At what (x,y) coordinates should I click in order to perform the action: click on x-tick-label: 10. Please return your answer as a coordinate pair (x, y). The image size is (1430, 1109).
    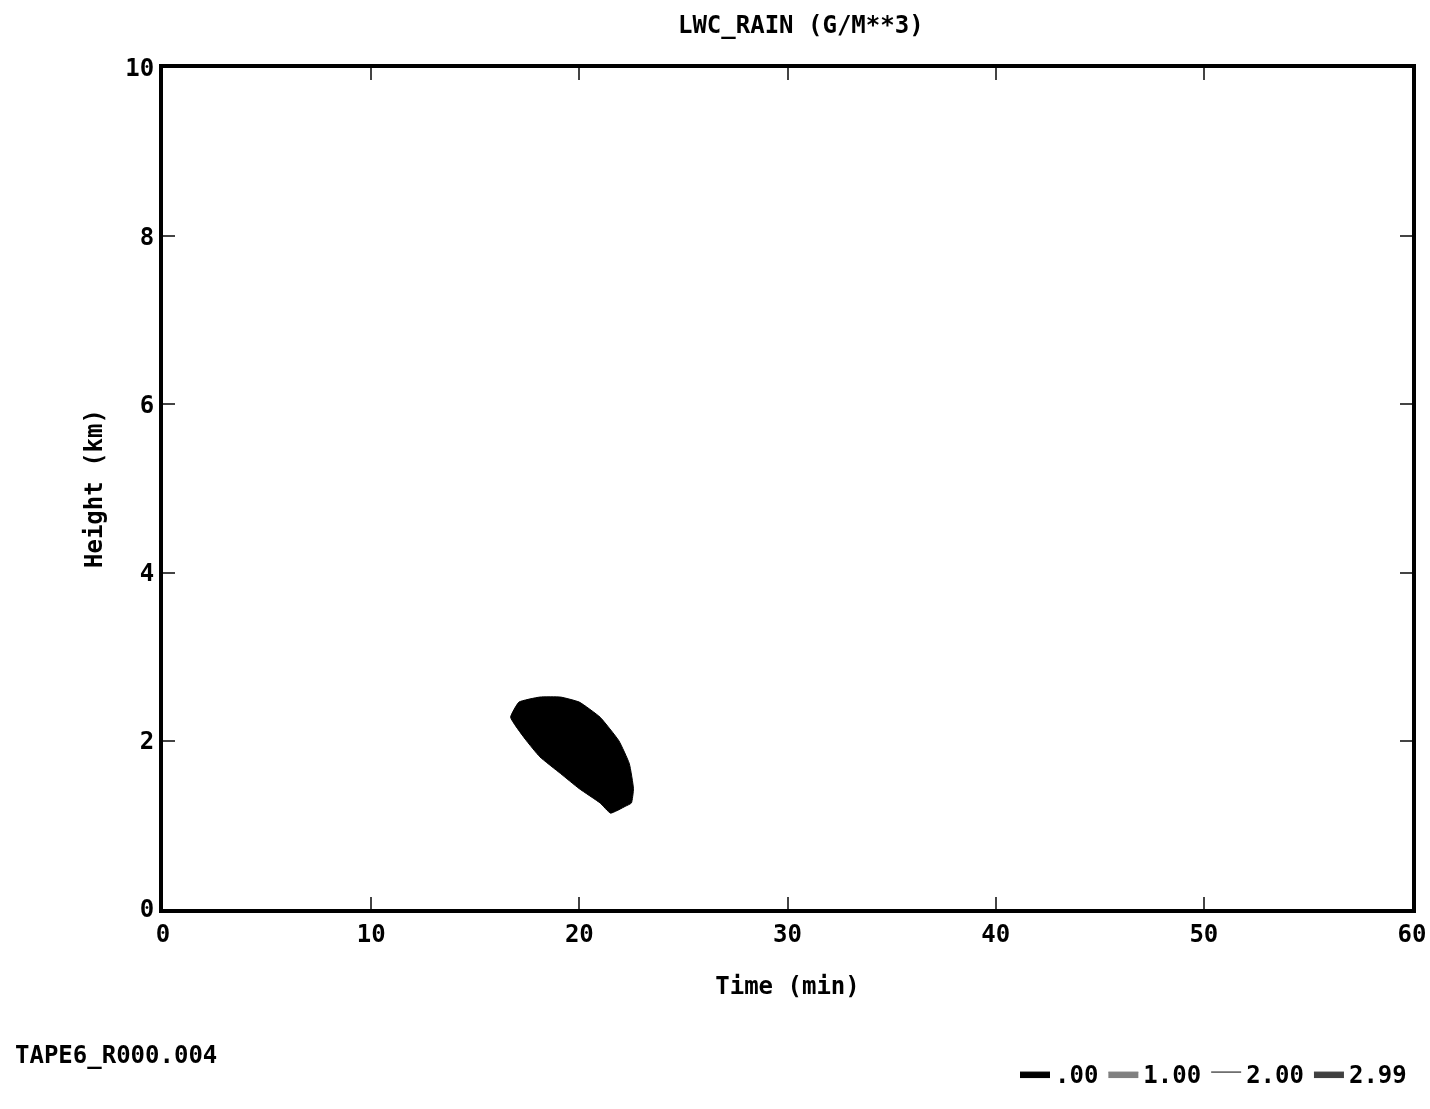
    Looking at the image, I should click on (371, 933).